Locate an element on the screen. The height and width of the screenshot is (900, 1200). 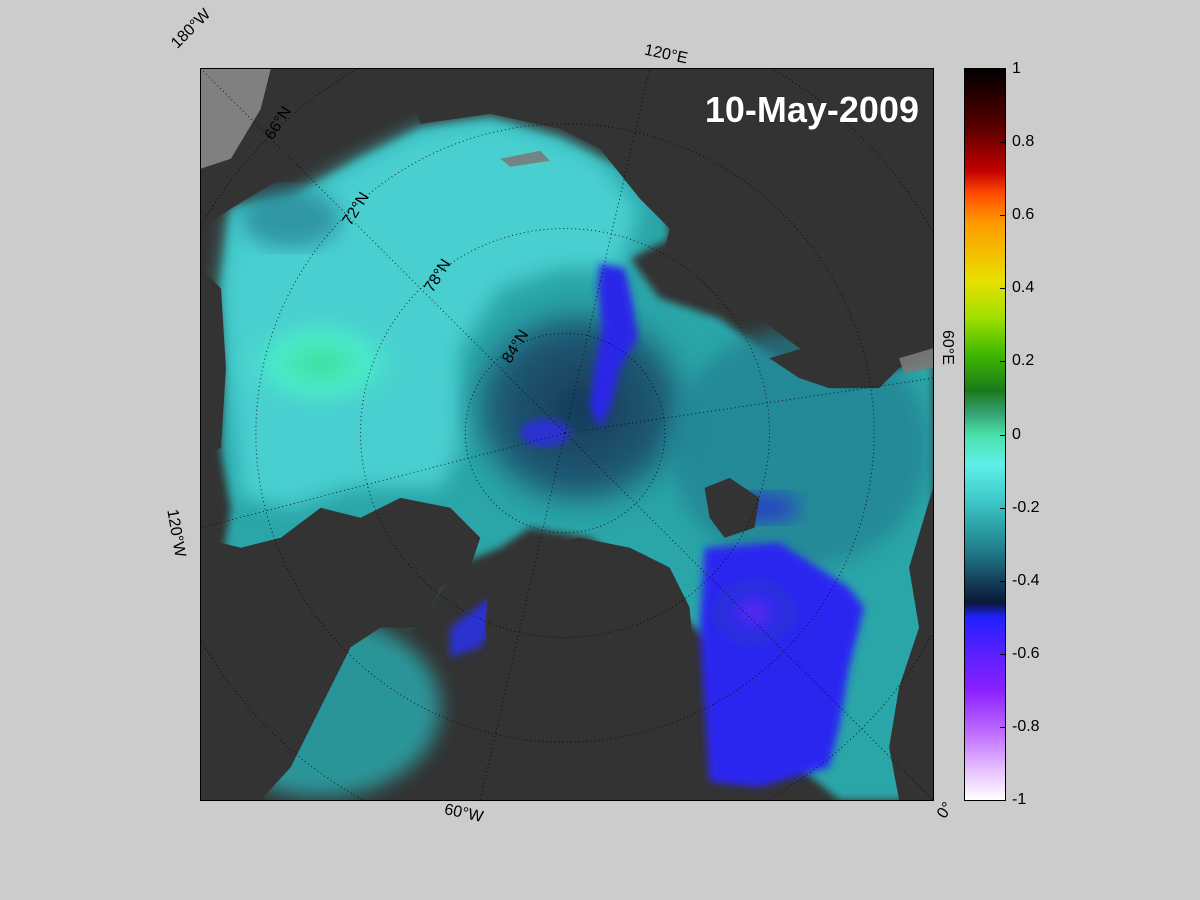
colorbar-tick-label: -1 is located at coordinates (1019, 799).